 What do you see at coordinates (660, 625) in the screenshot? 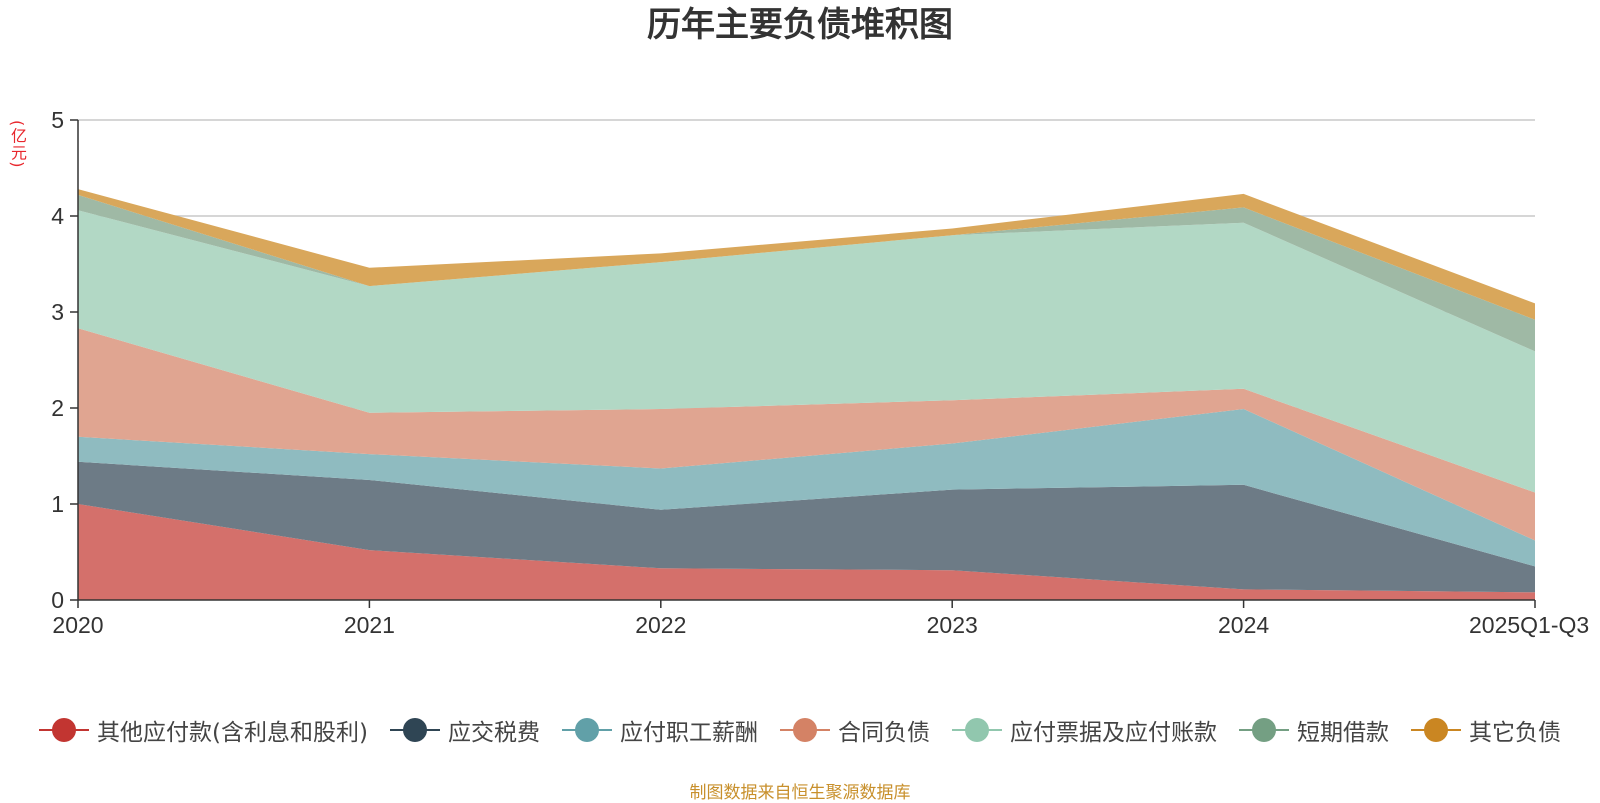
I see `x-tick-label: 2022` at bounding box center [660, 625].